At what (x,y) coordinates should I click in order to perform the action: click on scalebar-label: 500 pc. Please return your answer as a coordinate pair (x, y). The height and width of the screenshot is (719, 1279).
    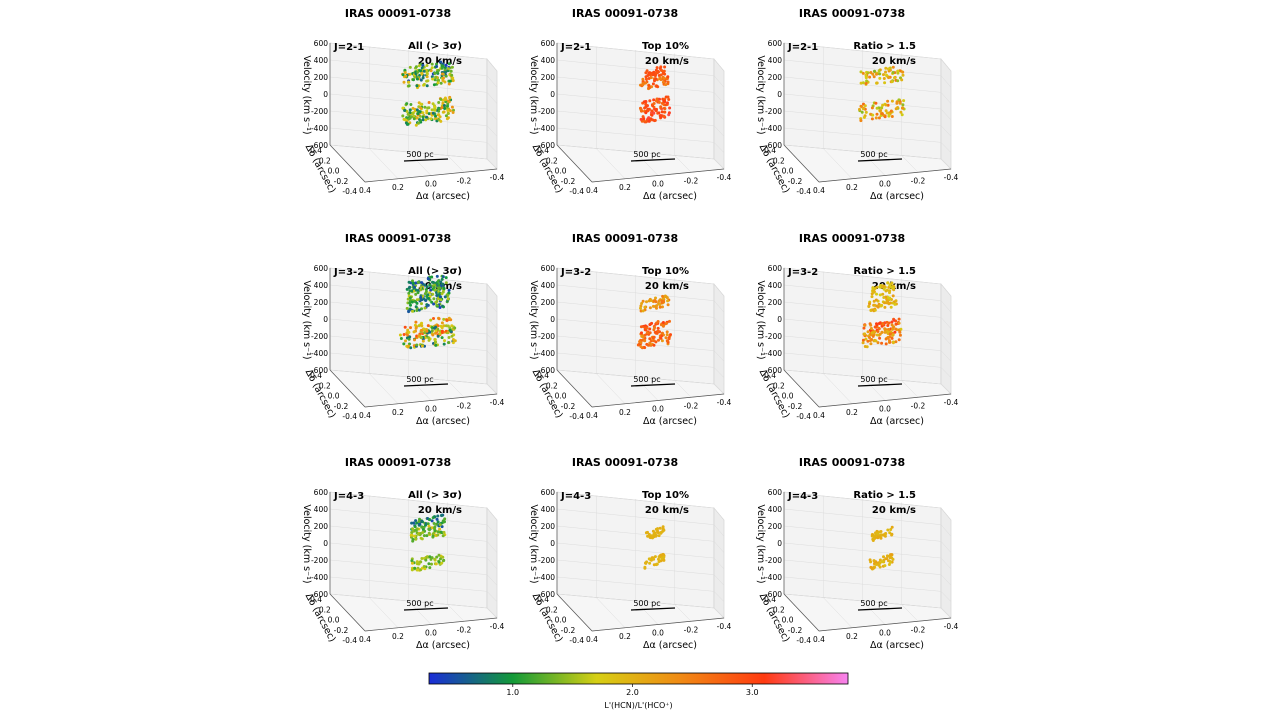
    Looking at the image, I should click on (419, 603).